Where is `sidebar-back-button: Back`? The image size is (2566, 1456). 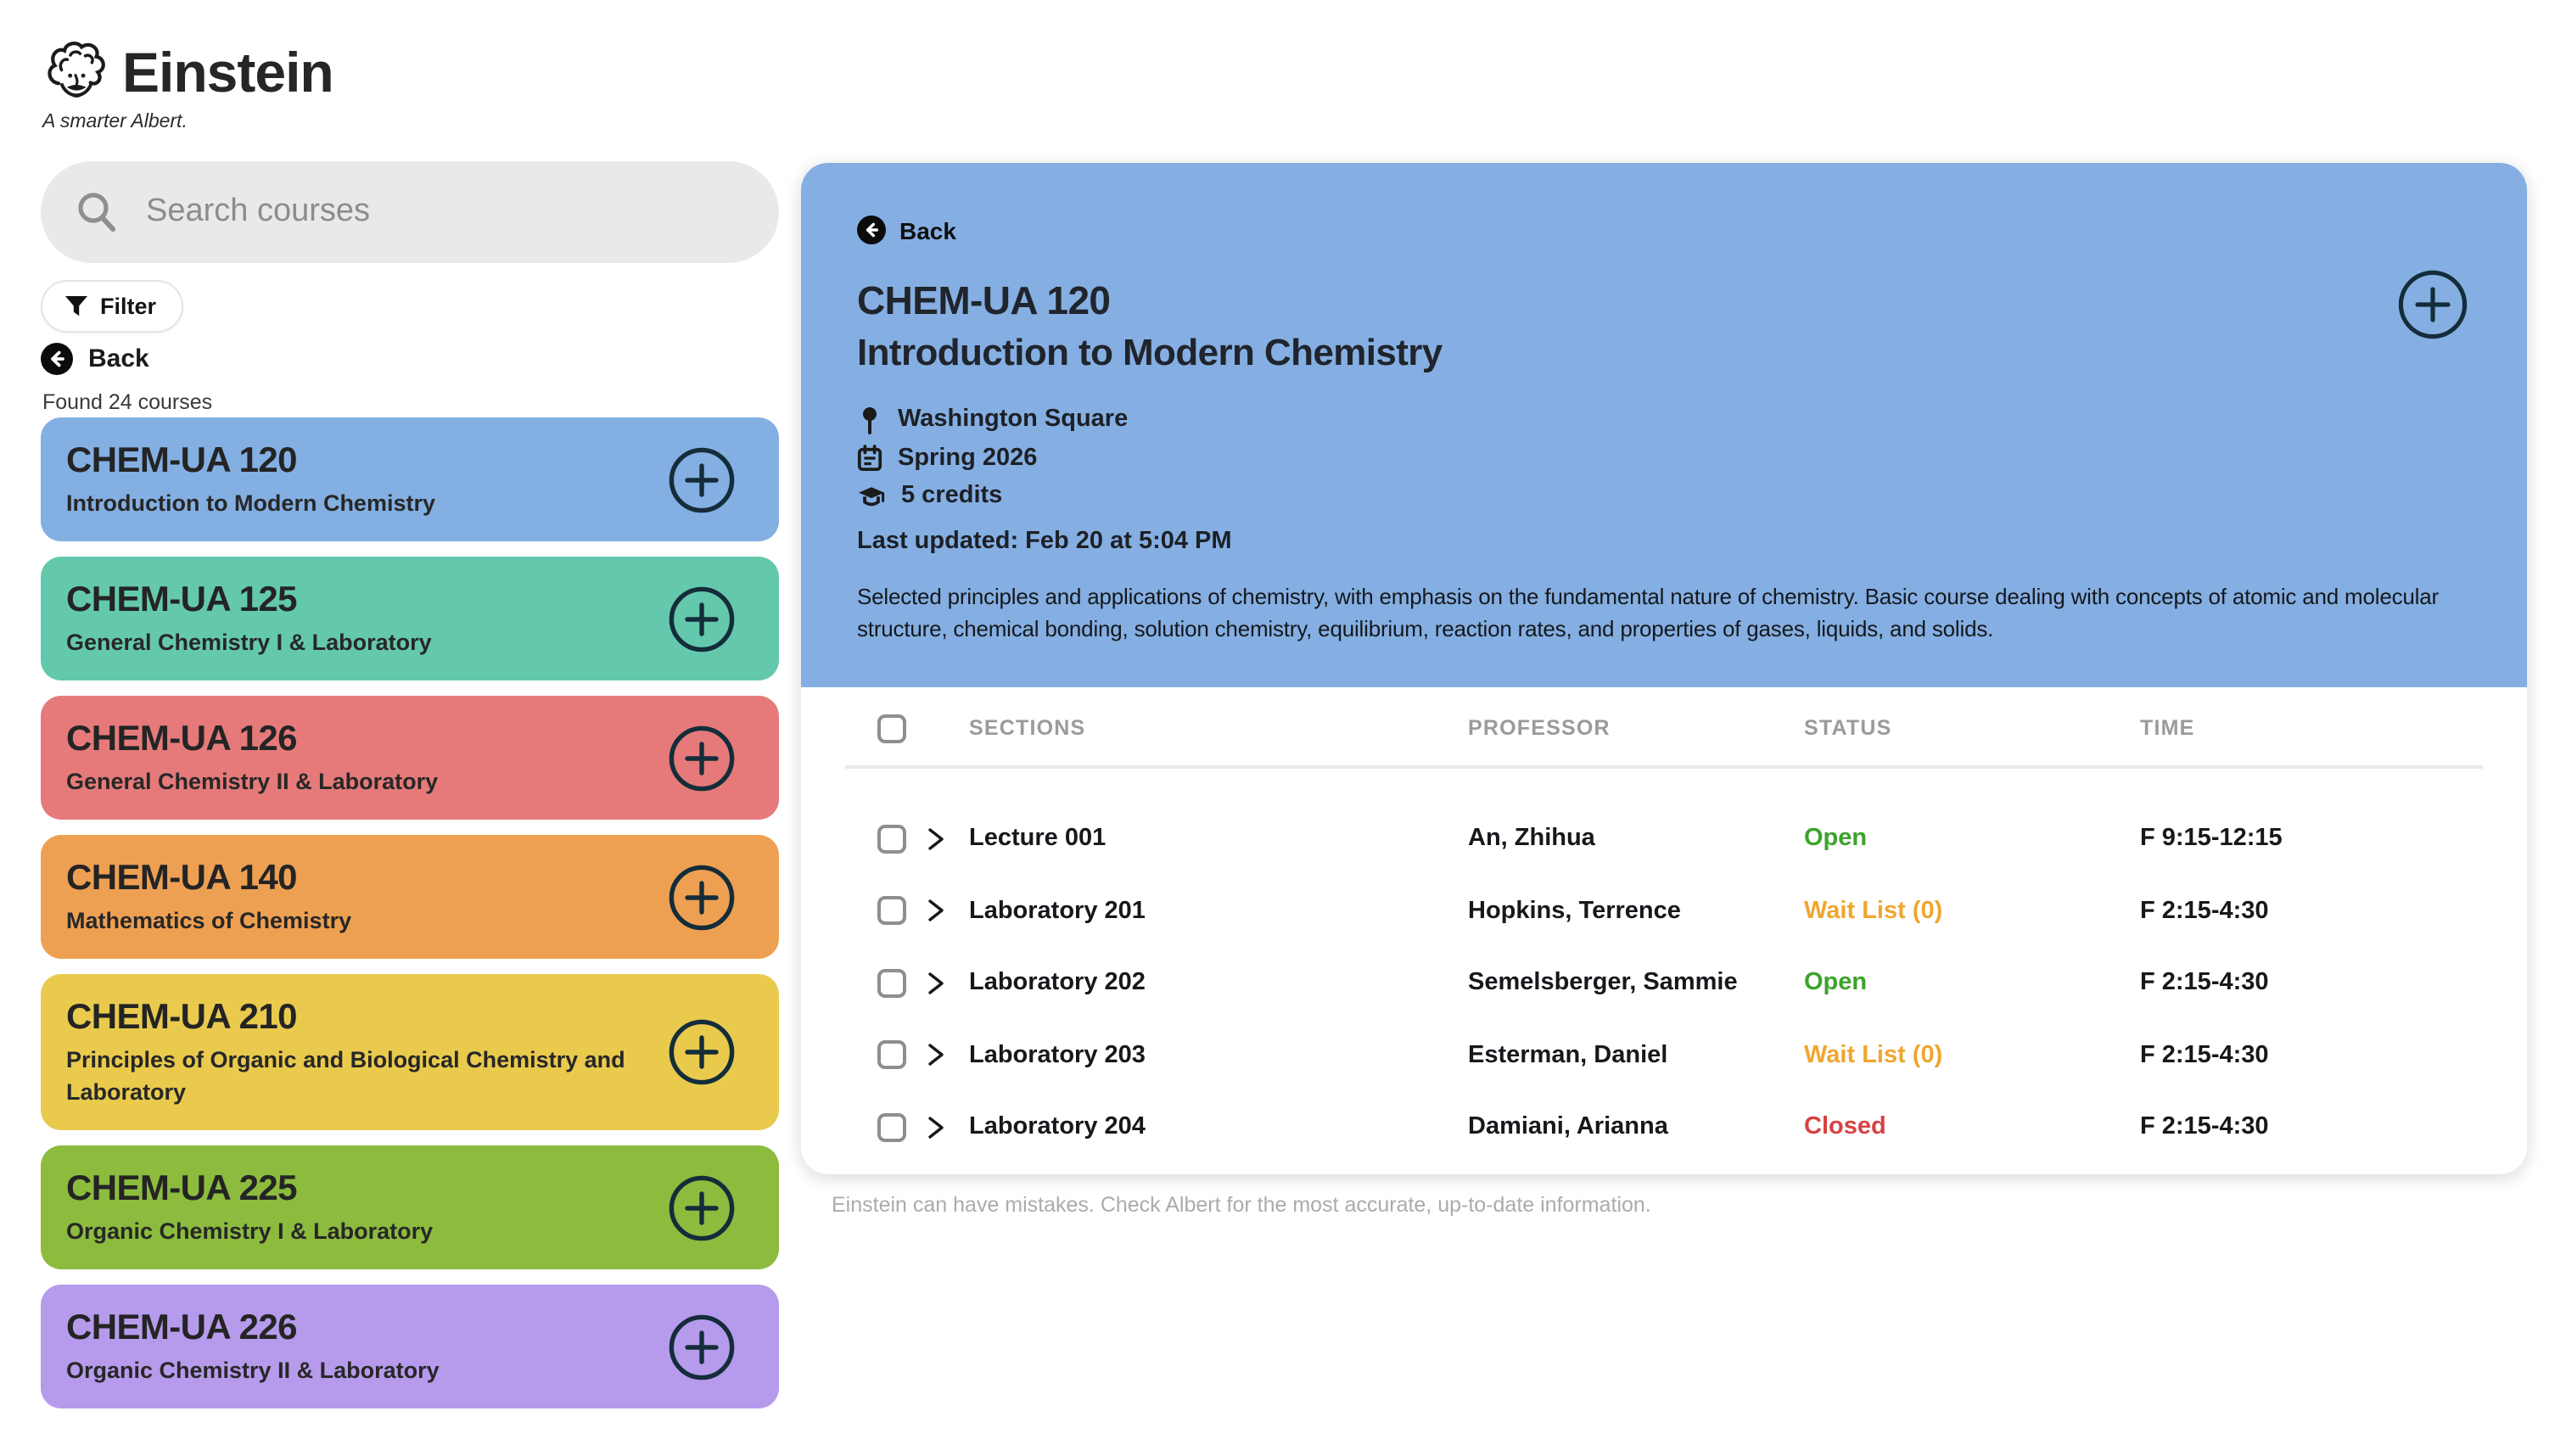 sidebar-back-button: Back is located at coordinates (95, 359).